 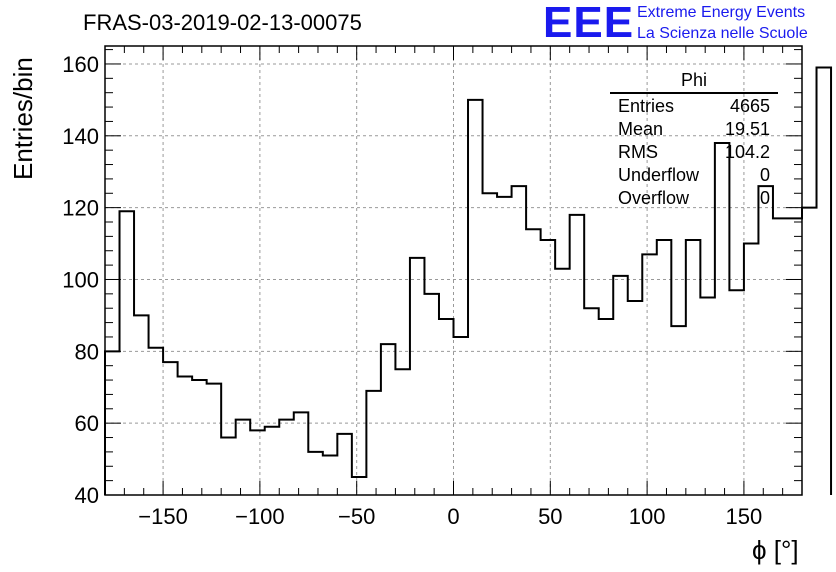 What do you see at coordinates (749, 106) in the screenshot?
I see `stats-value: 4665` at bounding box center [749, 106].